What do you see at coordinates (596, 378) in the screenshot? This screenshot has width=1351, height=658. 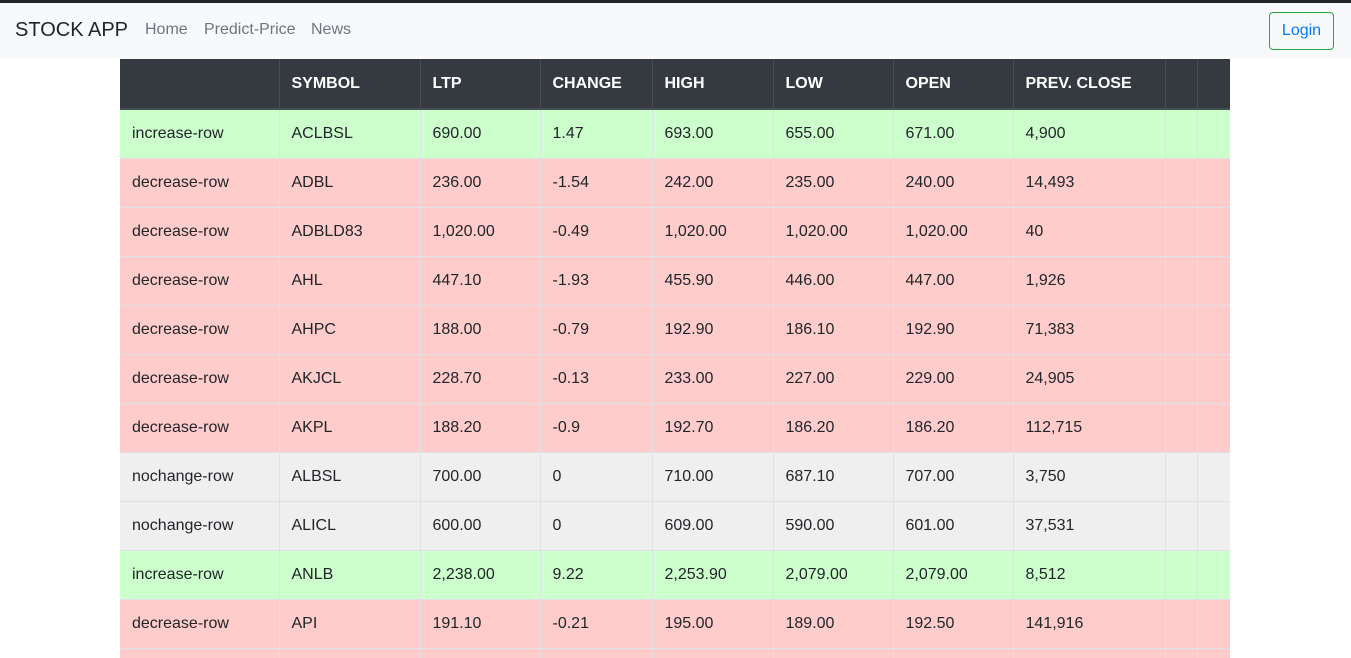 I see `cell-change: -0.13` at bounding box center [596, 378].